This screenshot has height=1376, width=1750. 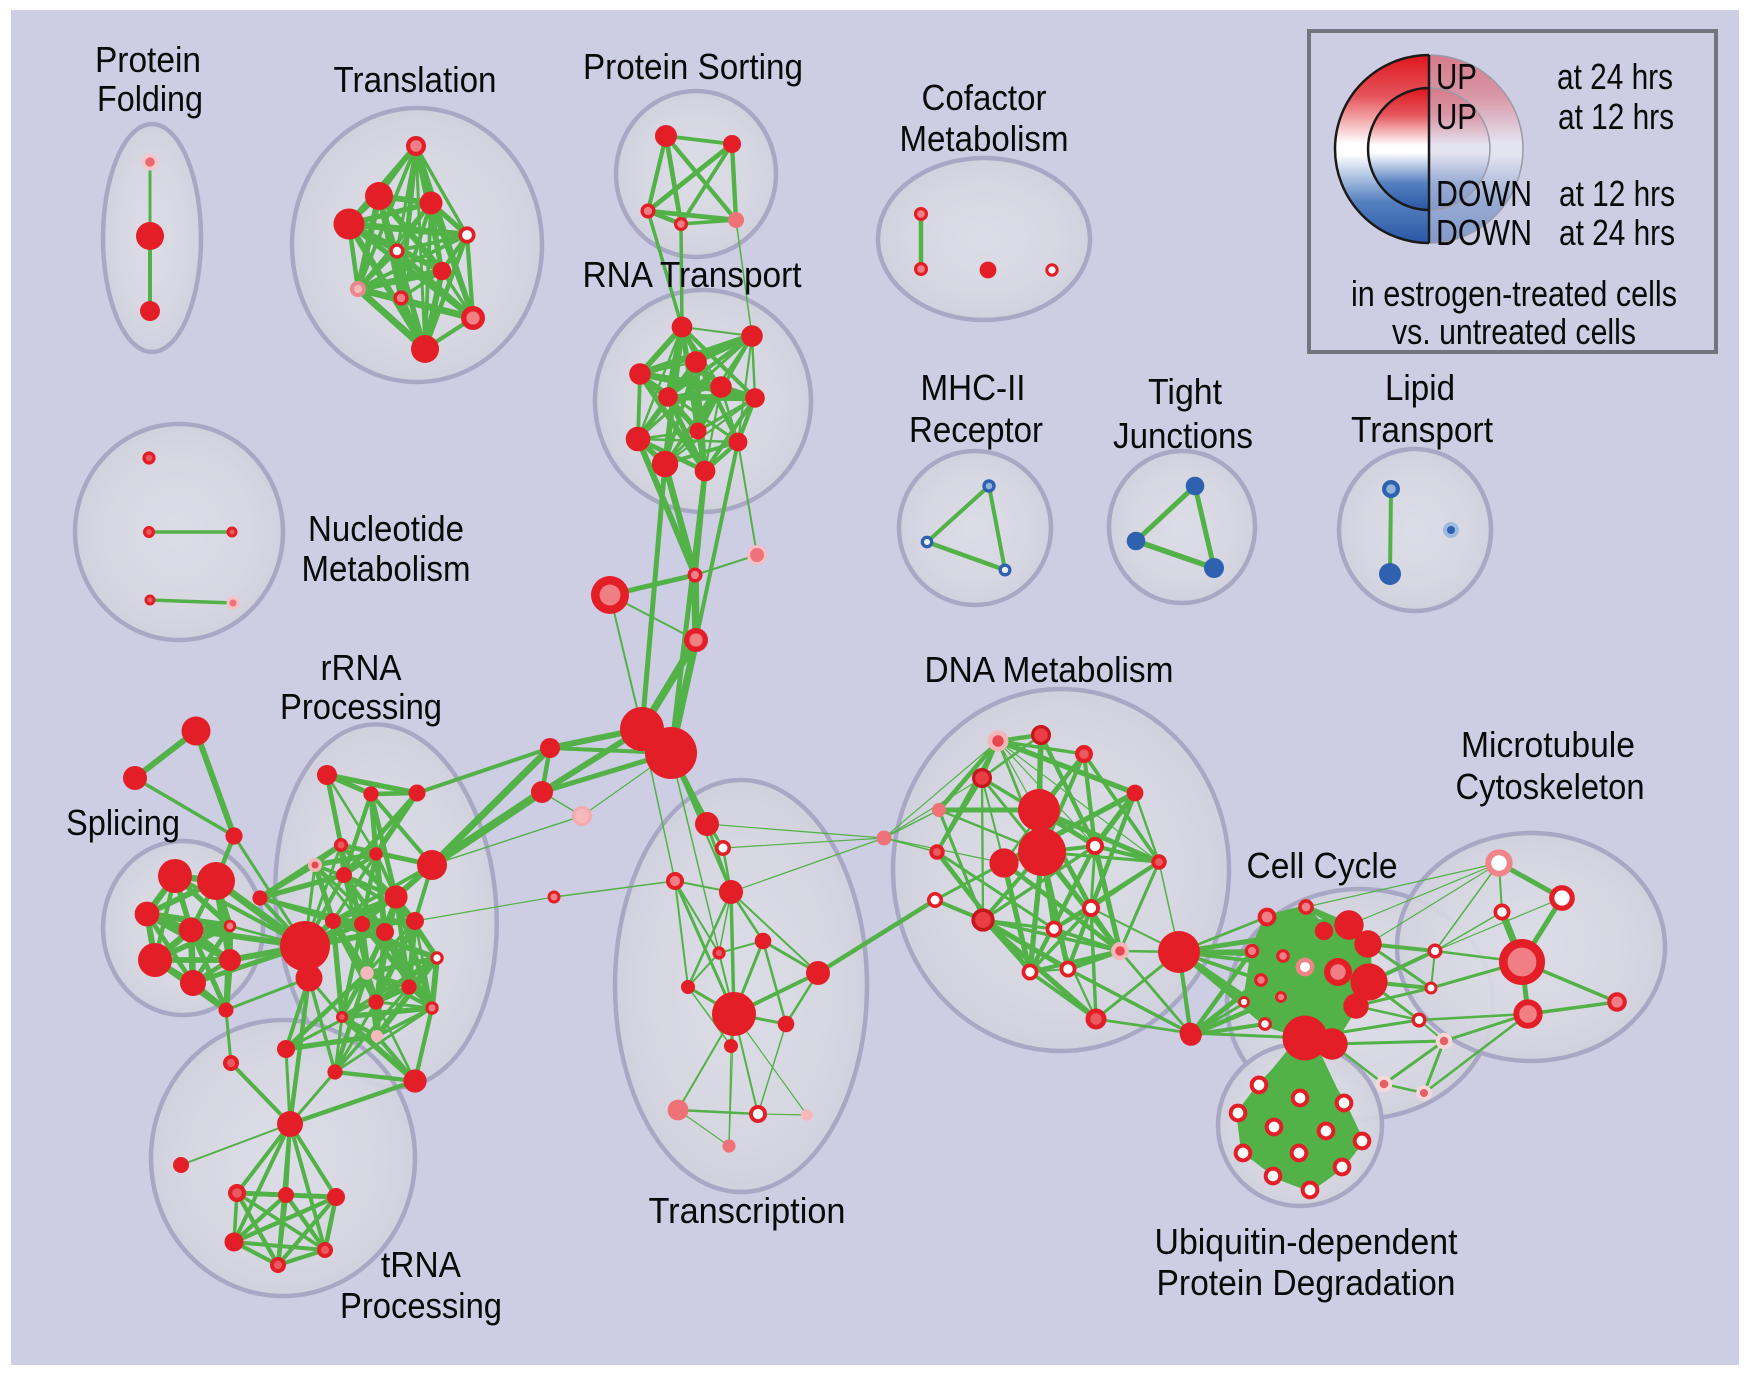 I want to click on svg-text: DNA Metabolism, so click(x=1049, y=669).